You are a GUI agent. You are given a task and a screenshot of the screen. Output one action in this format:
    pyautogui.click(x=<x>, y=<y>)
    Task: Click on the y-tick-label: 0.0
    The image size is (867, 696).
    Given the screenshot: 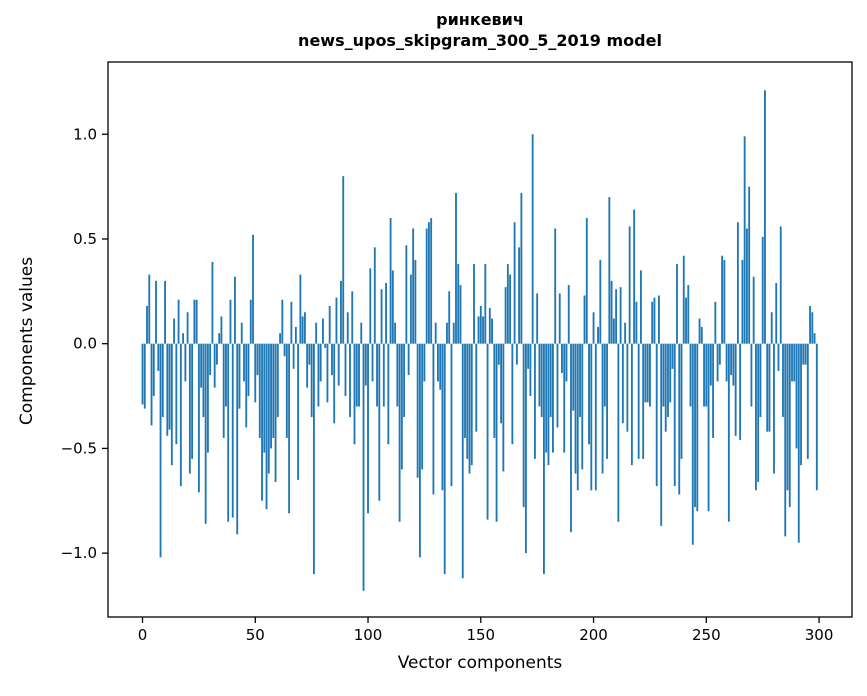 What is the action you would take?
    pyautogui.click(x=85, y=344)
    